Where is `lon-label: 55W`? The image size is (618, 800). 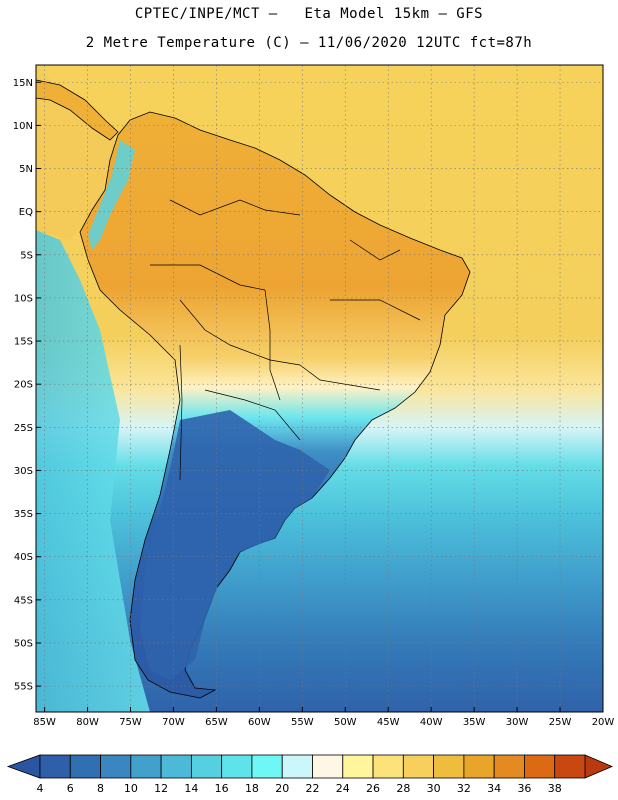
lon-label: 55W is located at coordinates (302, 722).